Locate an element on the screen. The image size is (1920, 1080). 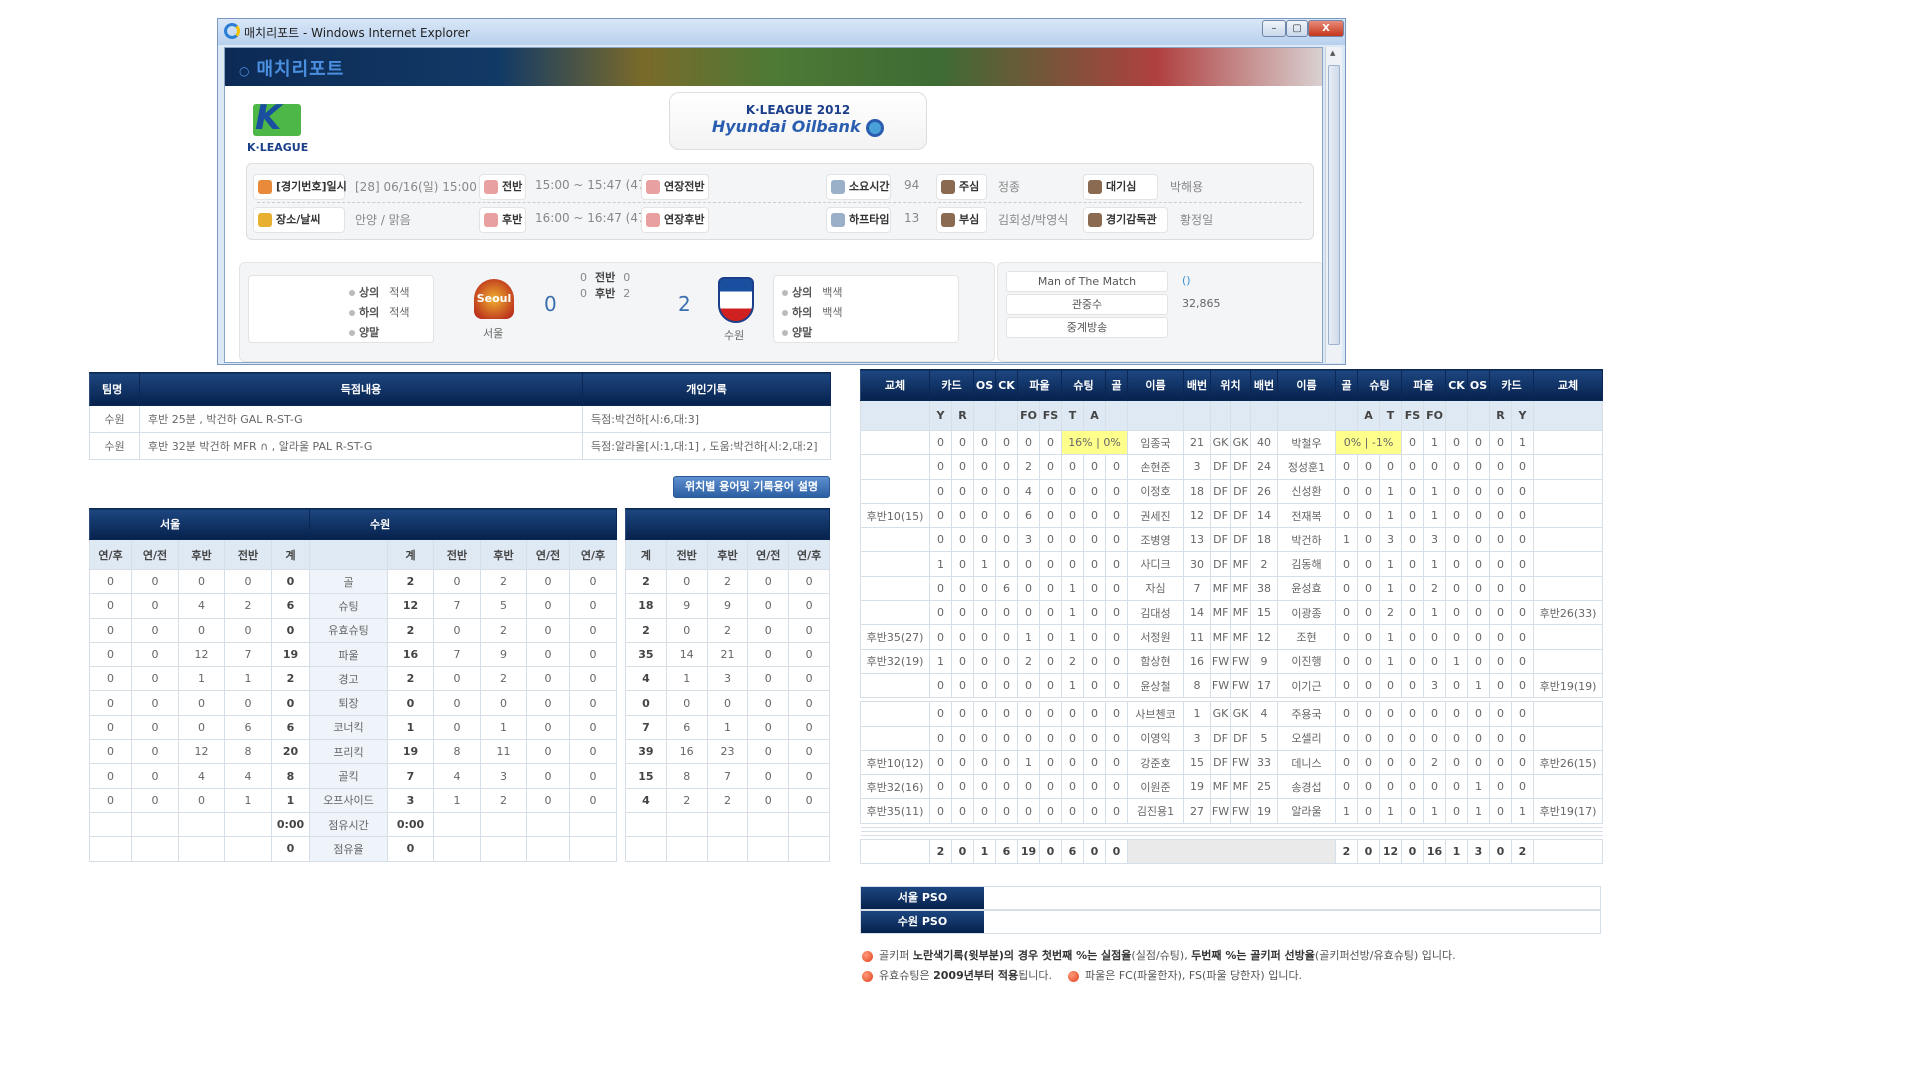
glossary-button: 위치별 용어및 기록용어 설명 is located at coordinates (751, 487).